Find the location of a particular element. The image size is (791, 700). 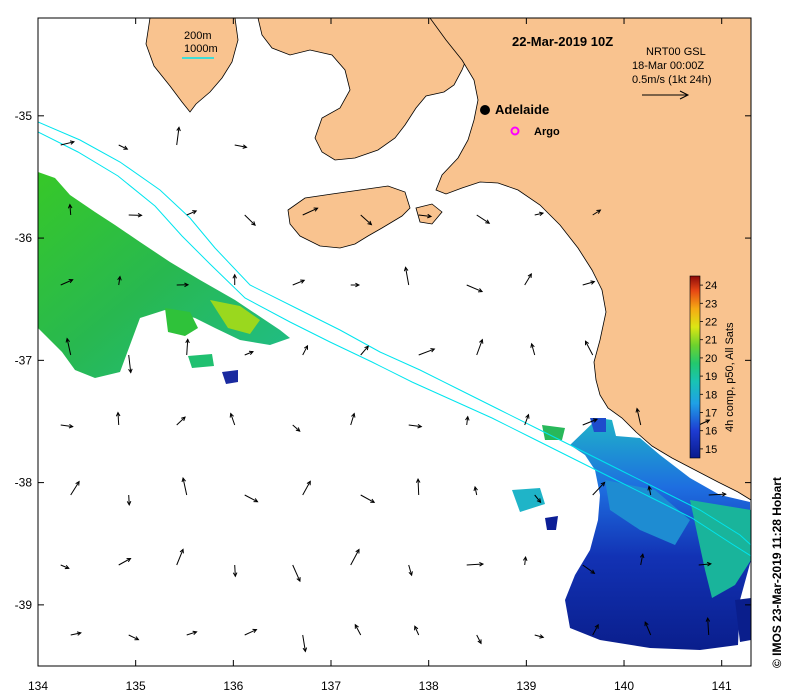

colorbar-tick-label: 18 is located at coordinates (711, 395).